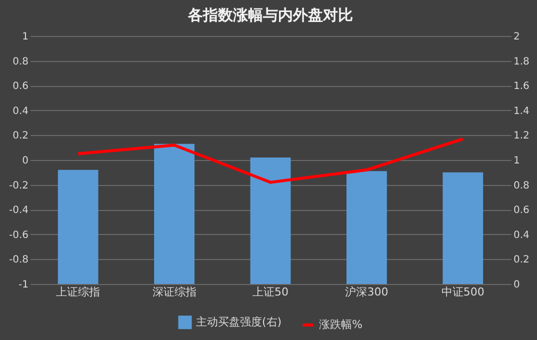 The height and width of the screenshot is (340, 537). What do you see at coordinates (174, 292) in the screenshot?
I see `x-tick-label: 深证综指` at bounding box center [174, 292].